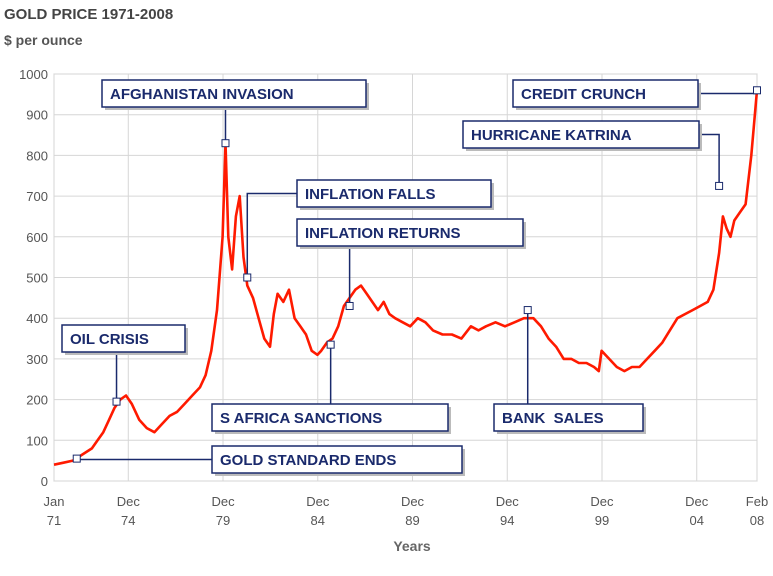 The height and width of the screenshot is (576, 773). What do you see at coordinates (37, 155) in the screenshot?
I see `y-tick-label: 800` at bounding box center [37, 155].